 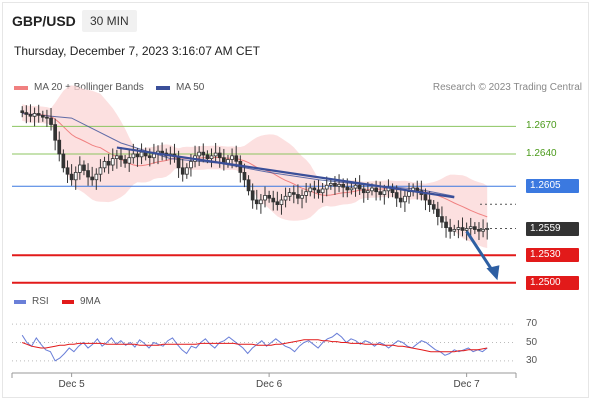 What do you see at coordinates (40, 301) in the screenshot?
I see `legend-rsi-label: RSI` at bounding box center [40, 301].